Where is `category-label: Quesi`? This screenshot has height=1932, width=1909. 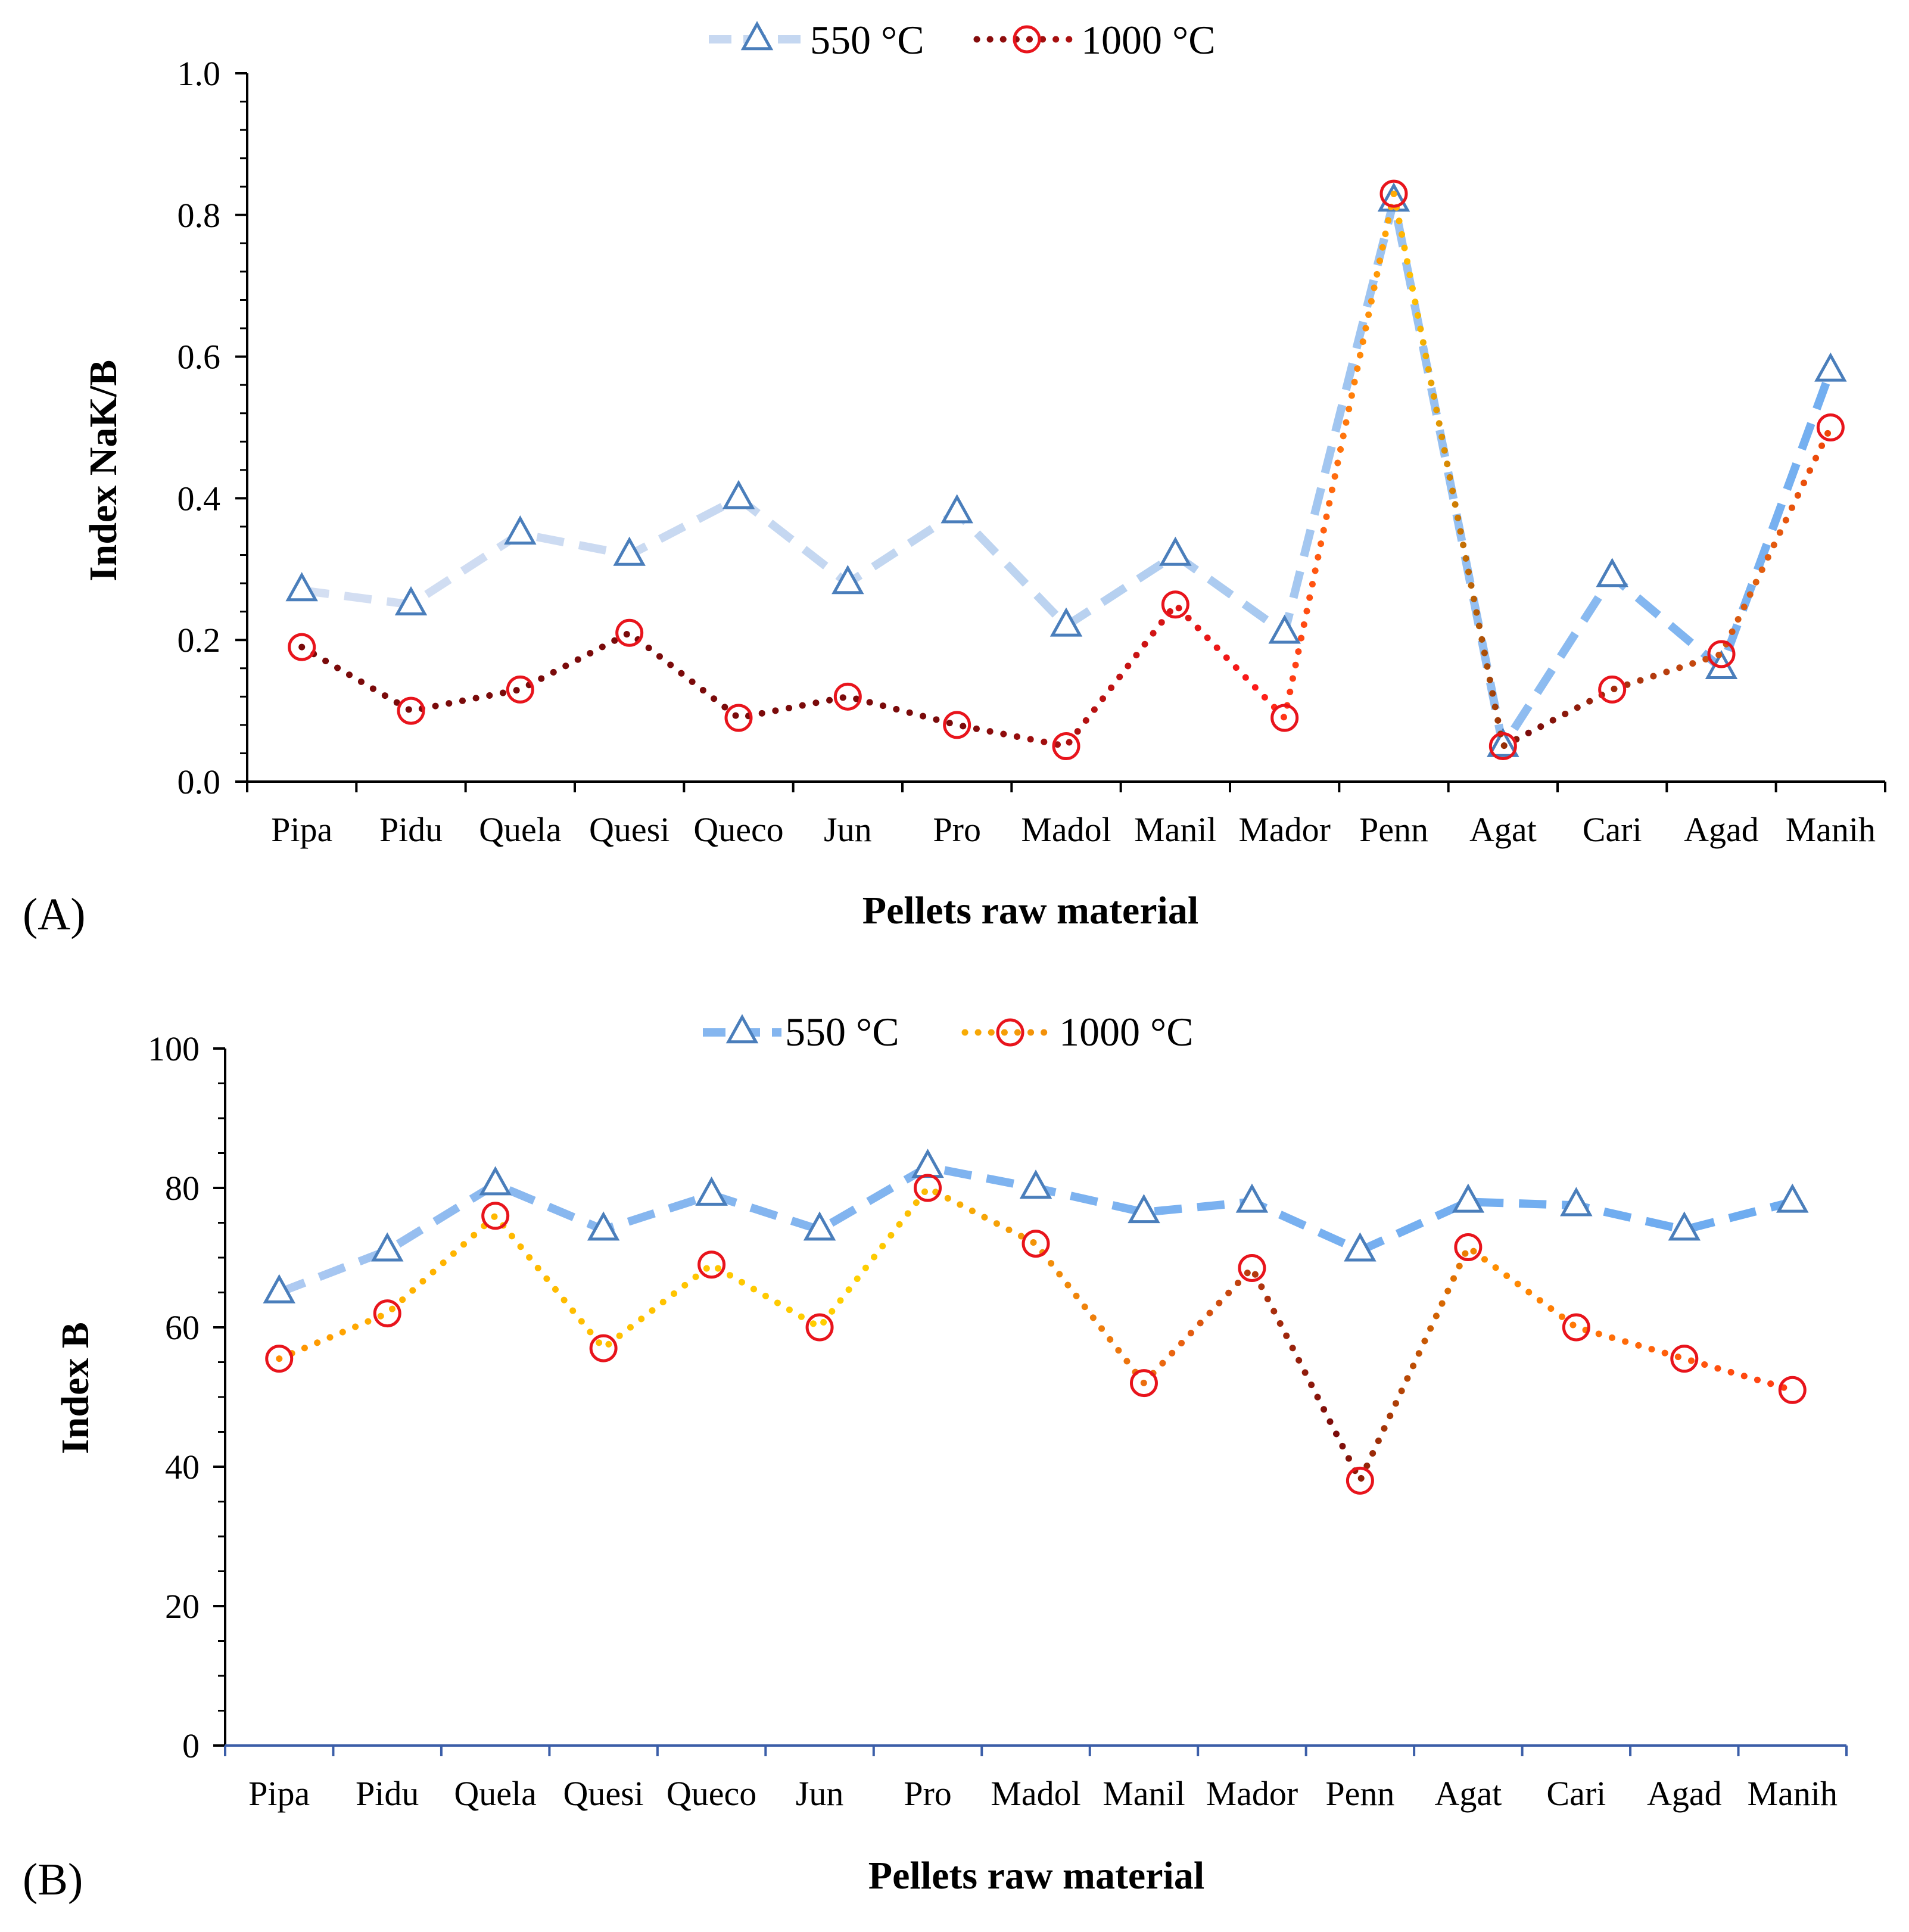 category-label: Quesi is located at coordinates (603, 1793).